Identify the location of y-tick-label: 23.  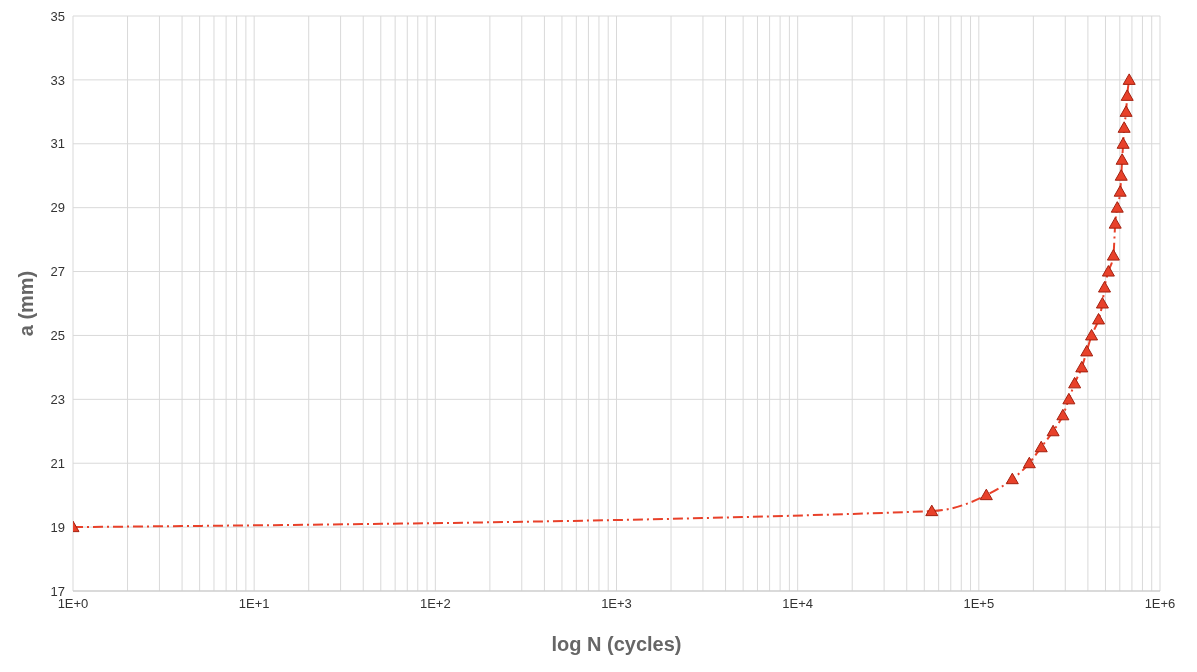
(57, 399).